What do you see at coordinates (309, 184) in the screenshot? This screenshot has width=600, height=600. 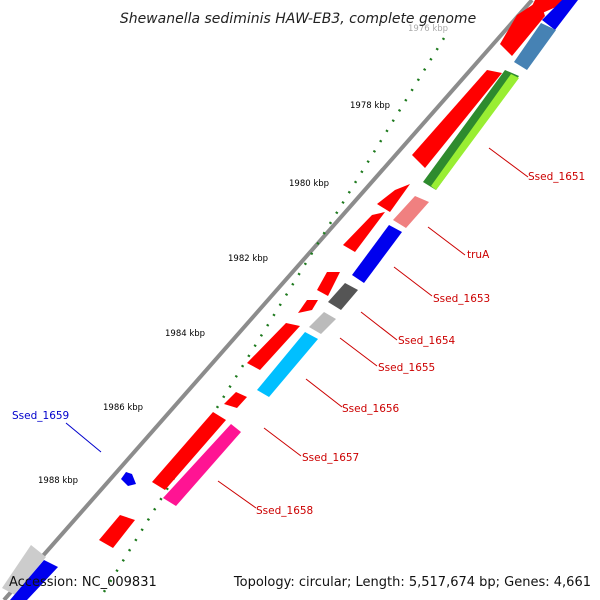 I see `tick-label: 1980 kbp` at bounding box center [309, 184].